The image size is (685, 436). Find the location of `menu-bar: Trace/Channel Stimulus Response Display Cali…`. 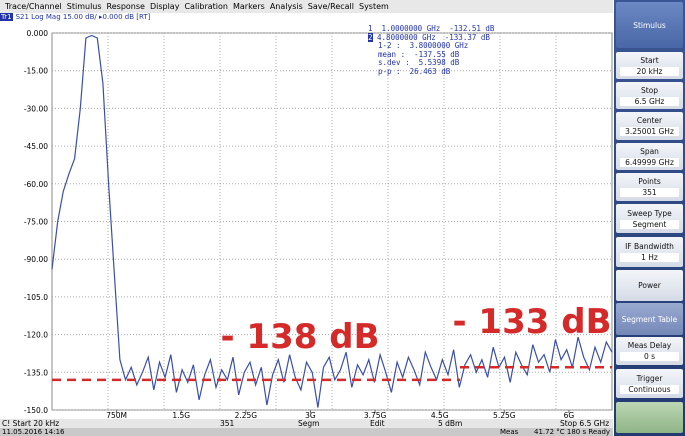

menu-bar: Trace/Channel Stimulus Response Display Cali… is located at coordinates (306, 6).